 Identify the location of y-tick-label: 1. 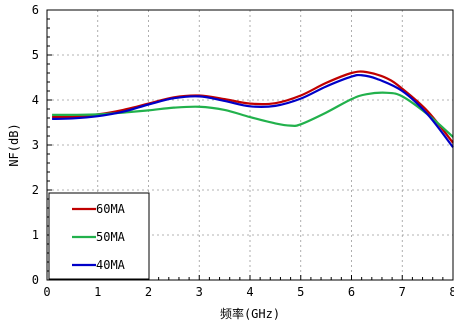
(35, 235).